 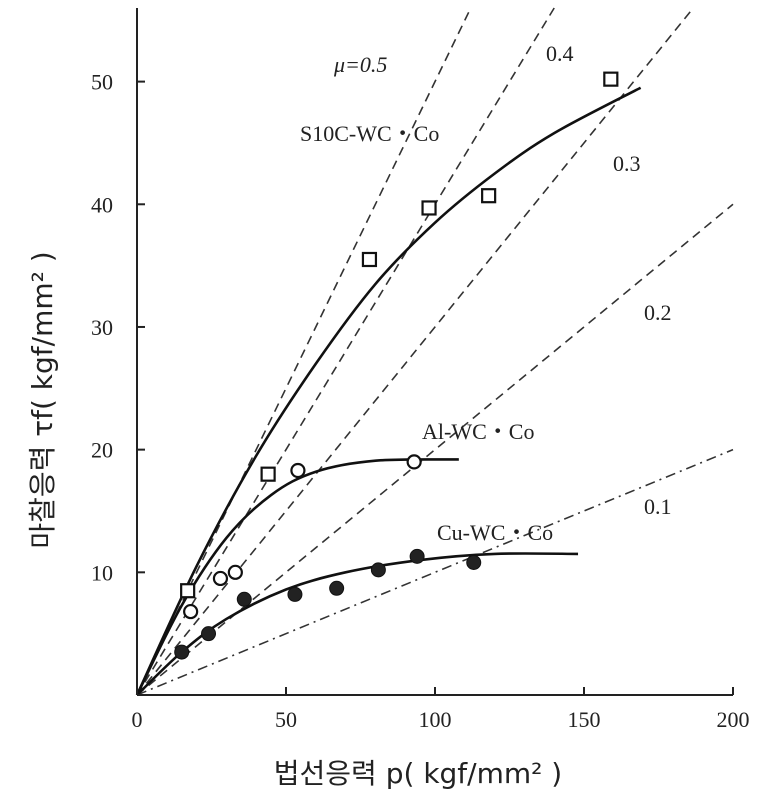 What do you see at coordinates (560, 53) in the screenshot?
I see `ref-label-0.4: 0.4` at bounding box center [560, 53].